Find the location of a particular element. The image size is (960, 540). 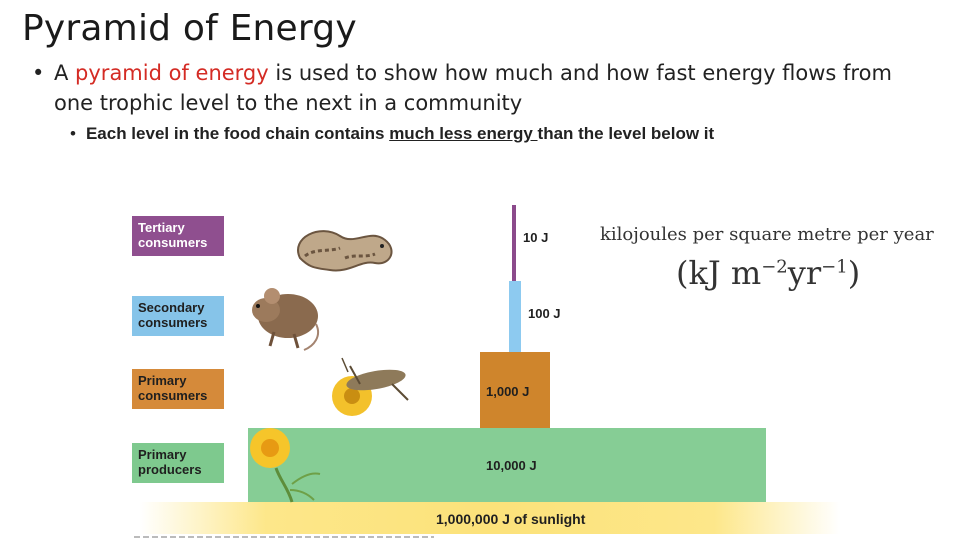

label-secondary-consumers: Secondary consumers is located at coordinates (178, 316).